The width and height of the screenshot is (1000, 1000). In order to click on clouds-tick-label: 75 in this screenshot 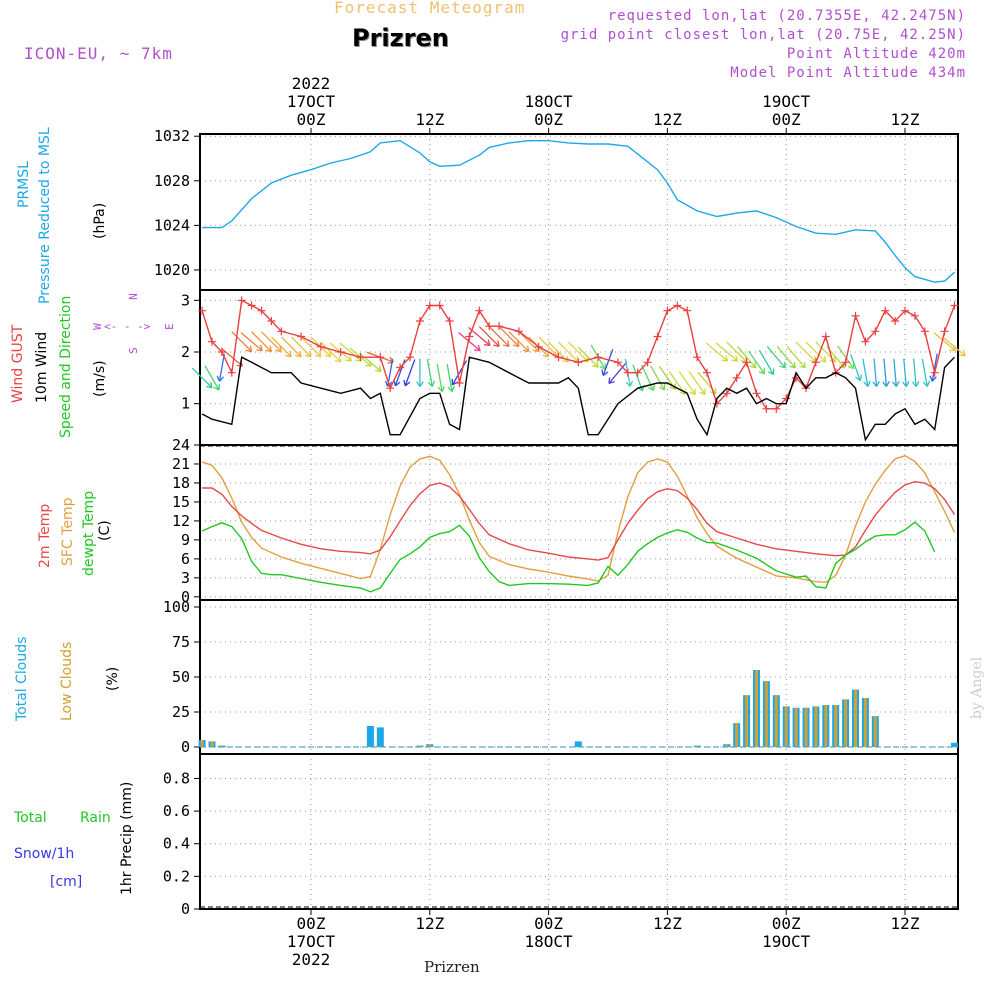, I will do `click(181, 642)`.